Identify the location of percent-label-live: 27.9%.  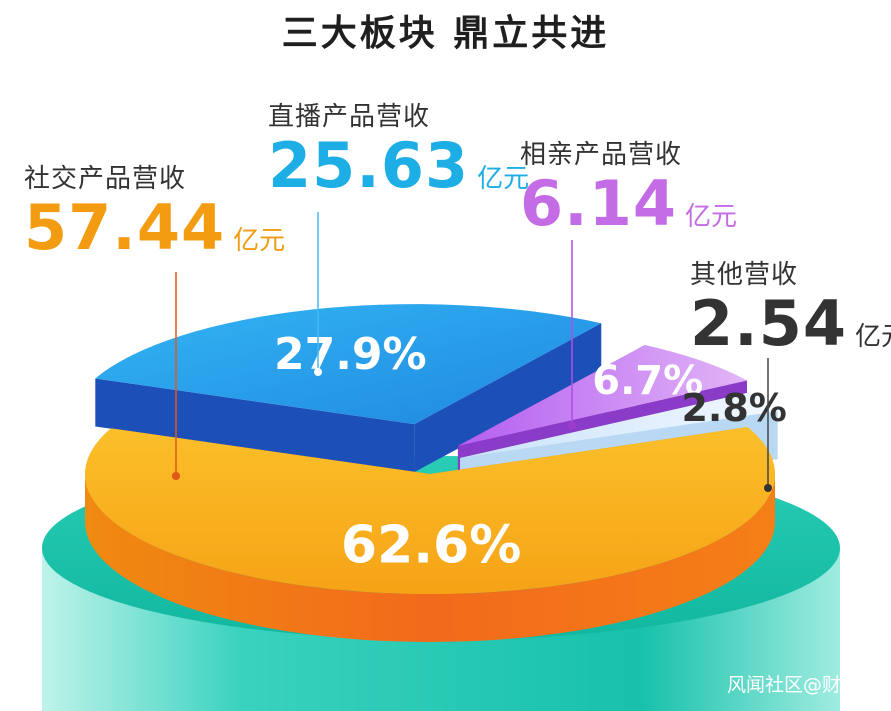
(350, 354).